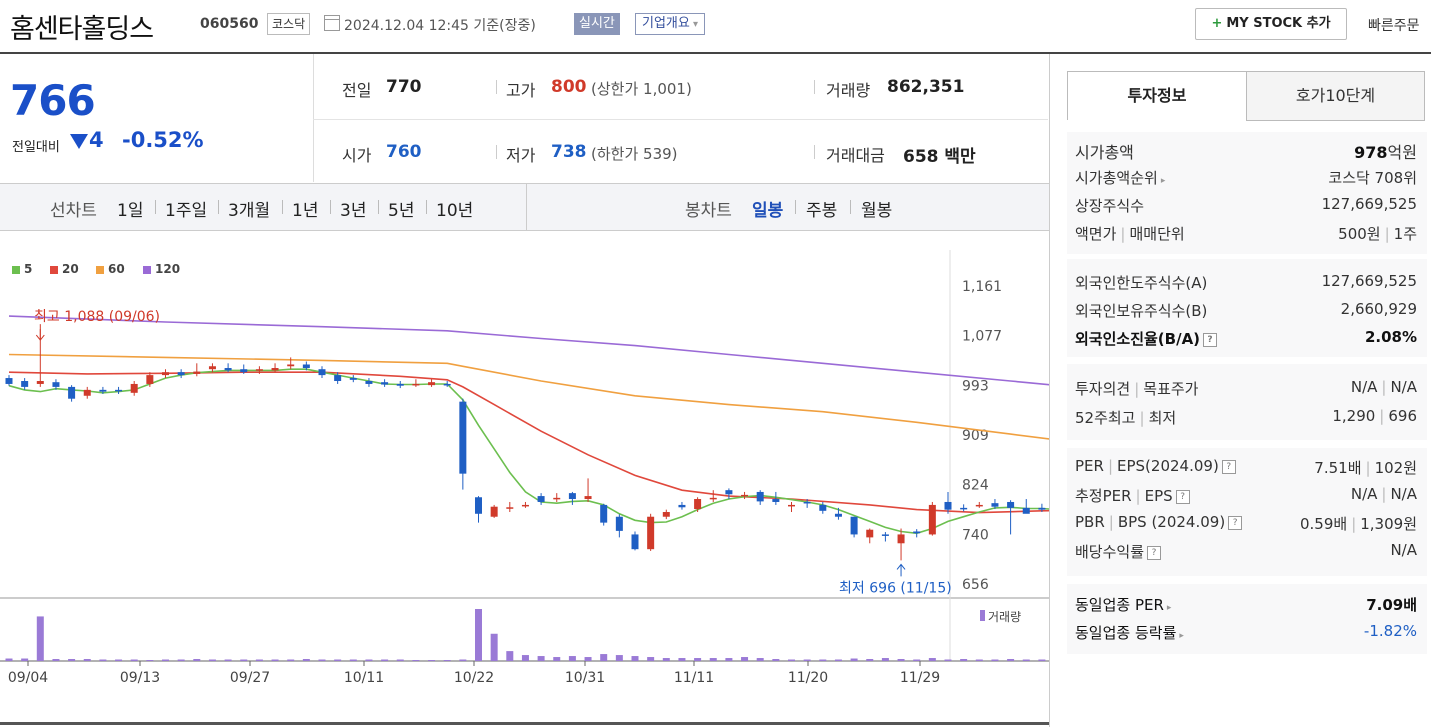 Image resolution: width=1431 pixels, height=727 pixels. Describe the element at coordinates (82, 29) in the screenshot. I see `company-name: 홈센타홀딩스` at that location.